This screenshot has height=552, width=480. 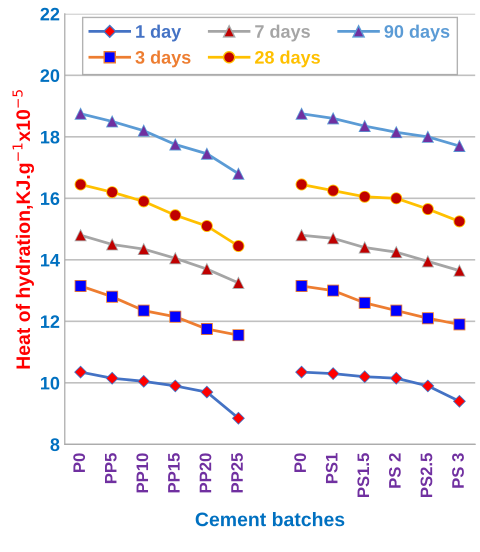 I want to click on x-tick-label: PS1, so click(x=332, y=468).